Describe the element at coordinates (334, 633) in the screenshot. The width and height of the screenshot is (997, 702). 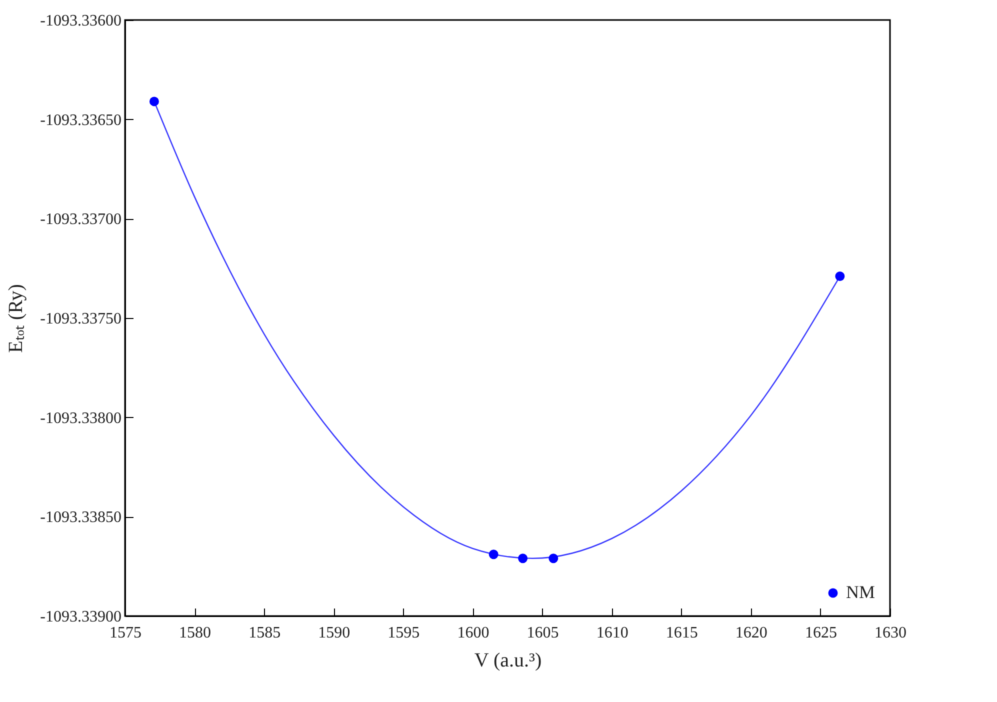
I see `x-tick-label: 1590` at that location.